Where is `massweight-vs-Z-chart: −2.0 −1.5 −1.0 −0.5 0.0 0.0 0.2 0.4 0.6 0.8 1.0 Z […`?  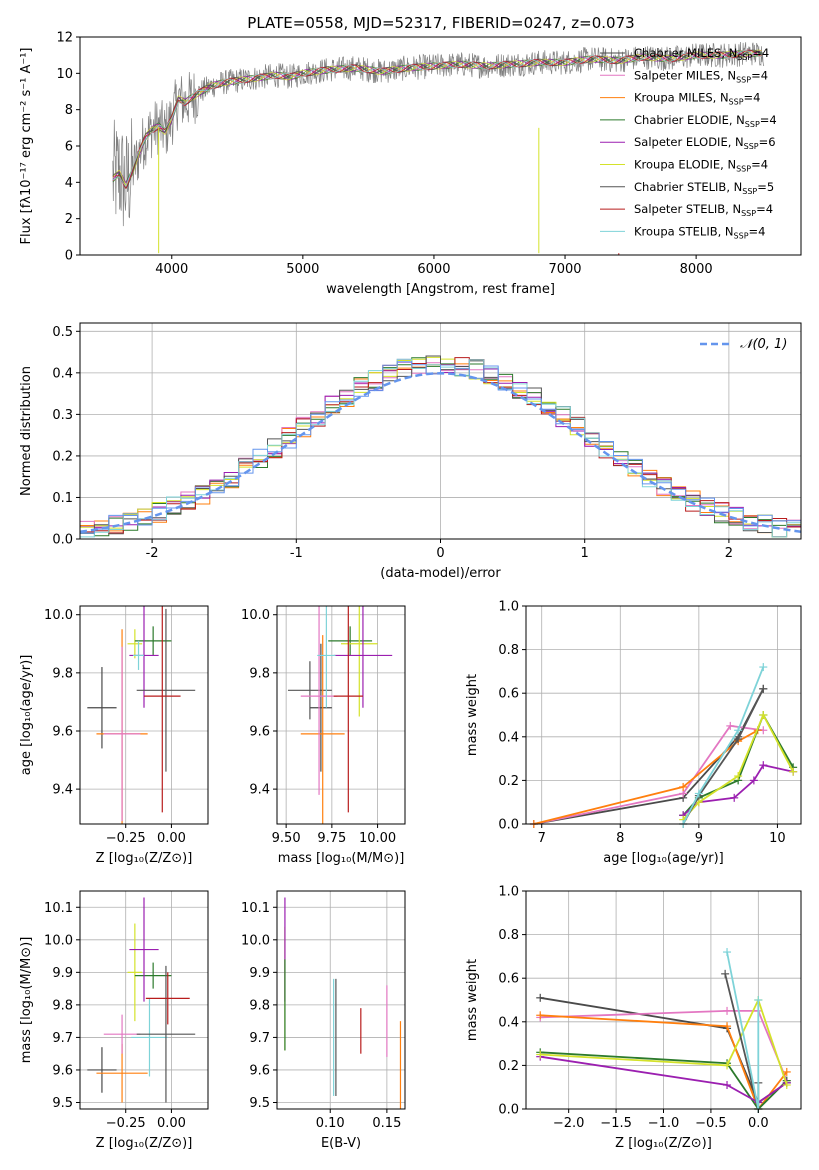
massweight-vs-Z-chart: −2.0 −1.5 −1.0 −0.5 0.0 0.0 0.2 0.4 0.6 0.8 1.0 Z [… is located at coordinates (633, 1018).